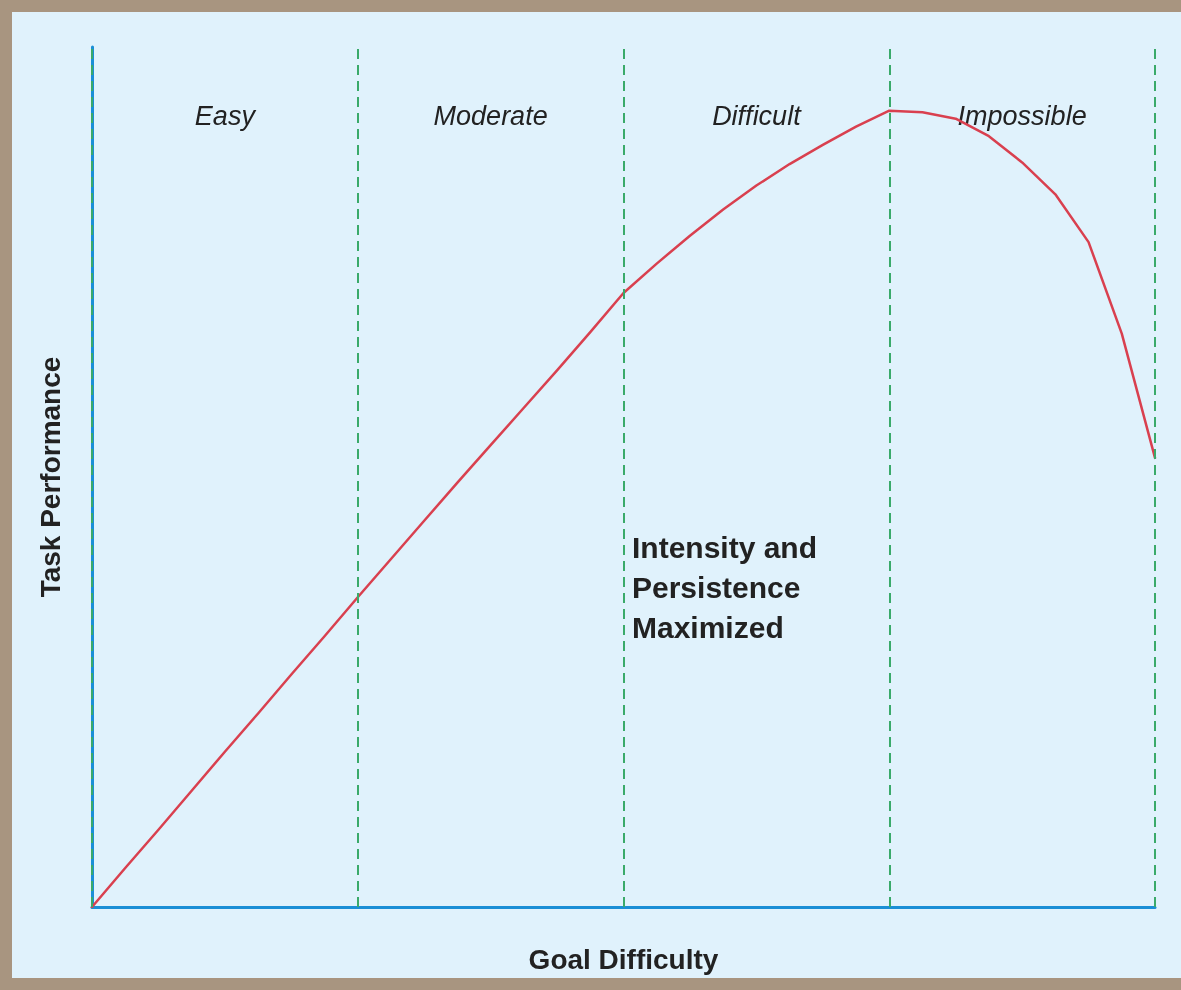  Describe the element at coordinates (1022, 115) in the screenshot. I see `x-tick-label: Impossible` at that location.